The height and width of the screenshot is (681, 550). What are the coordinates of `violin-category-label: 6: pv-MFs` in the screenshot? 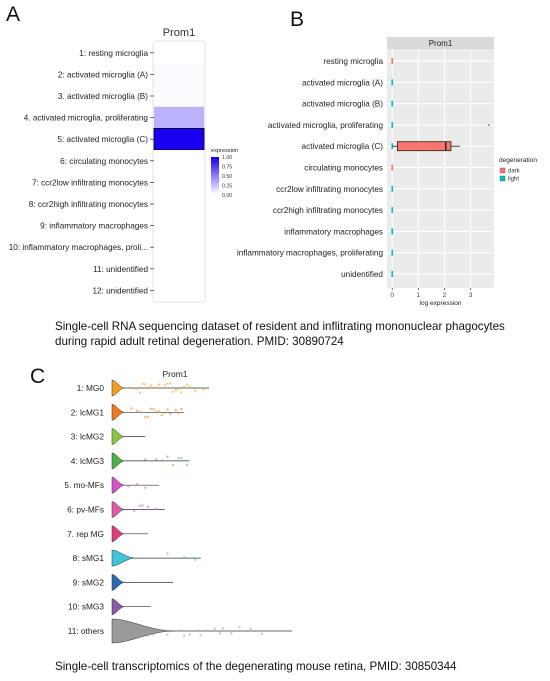 It's located at (85, 510).